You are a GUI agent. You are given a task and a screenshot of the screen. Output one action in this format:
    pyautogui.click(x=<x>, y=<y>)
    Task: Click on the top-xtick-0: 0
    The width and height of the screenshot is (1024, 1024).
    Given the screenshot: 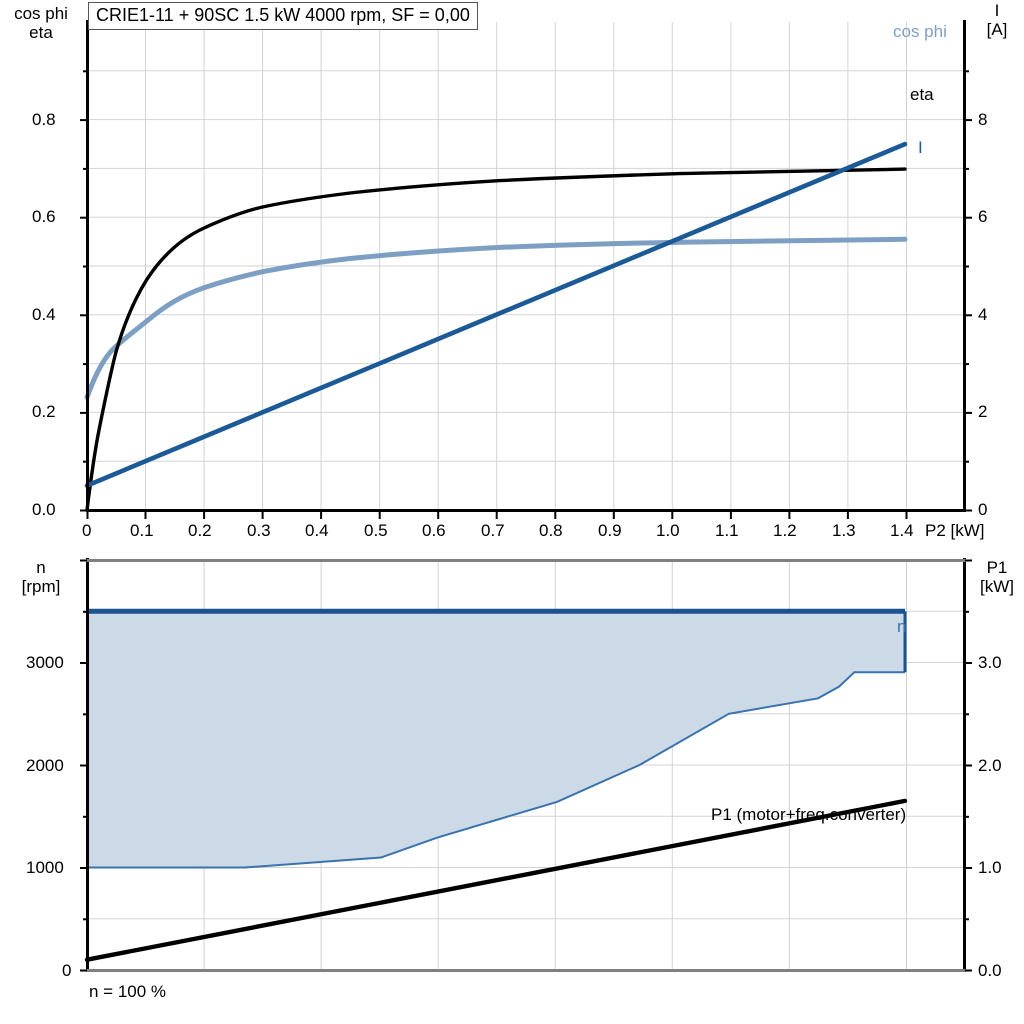 What is the action you would take?
    pyautogui.click(x=87, y=530)
    